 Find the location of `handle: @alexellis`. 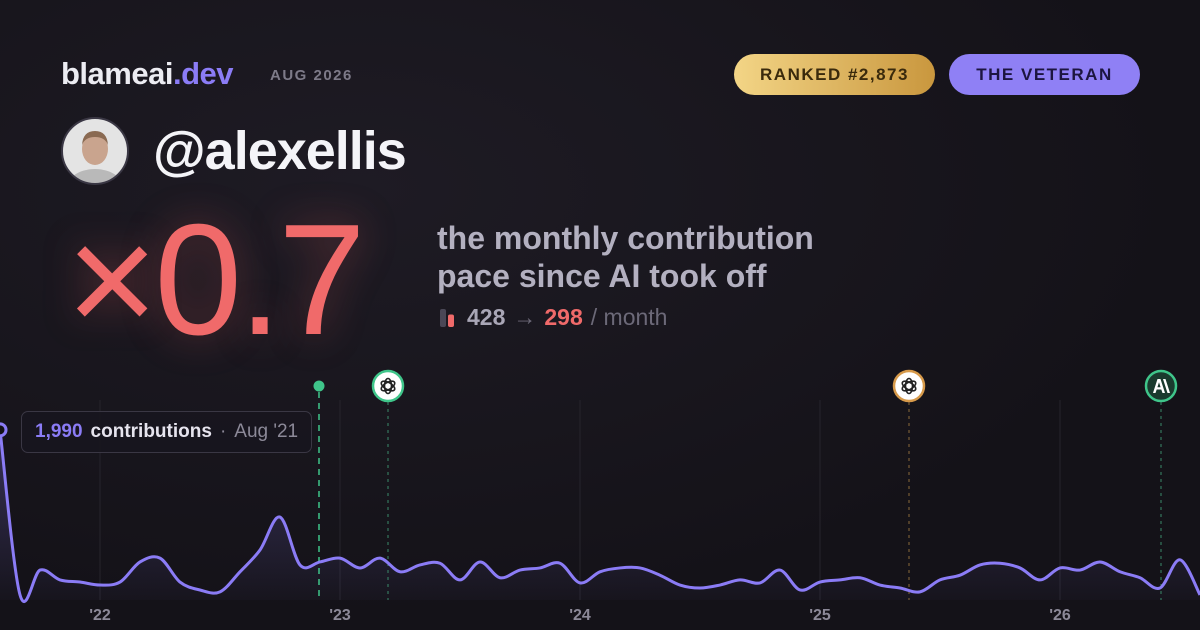

handle: @alexellis is located at coordinates (280, 151).